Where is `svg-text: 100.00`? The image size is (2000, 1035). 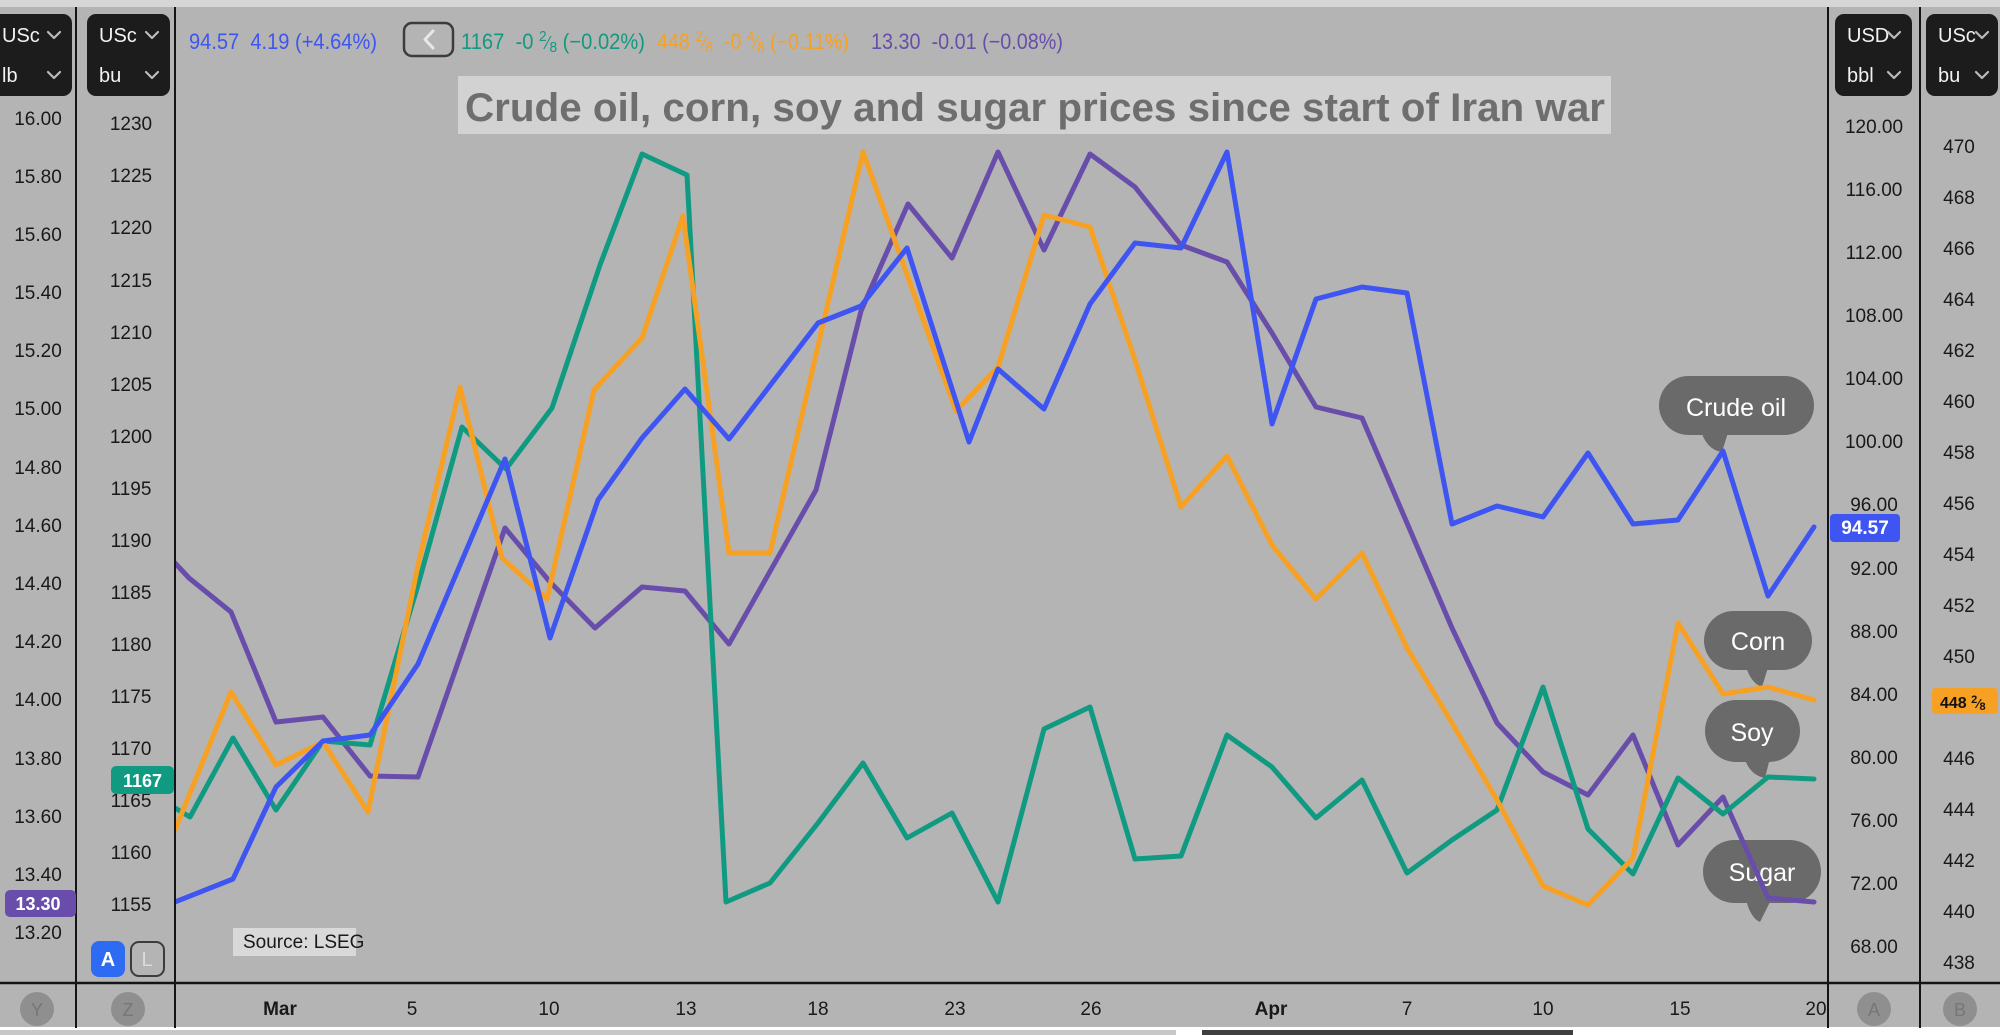
svg-text: 100.00 is located at coordinates (1874, 442).